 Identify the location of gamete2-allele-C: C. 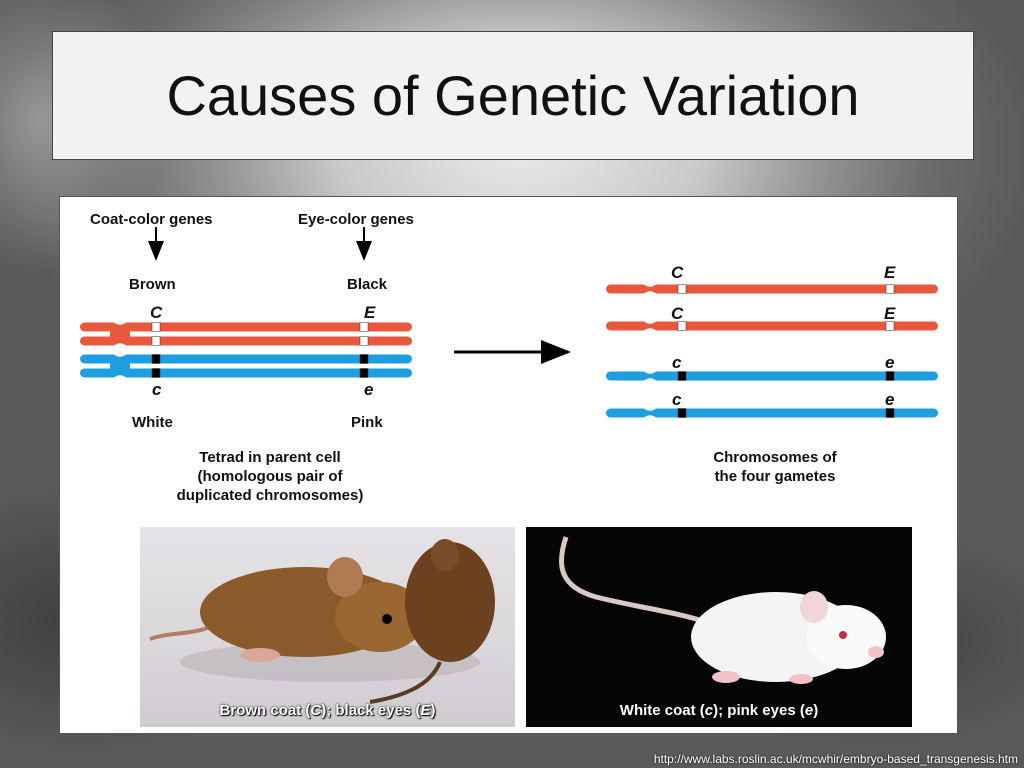
(677, 313).